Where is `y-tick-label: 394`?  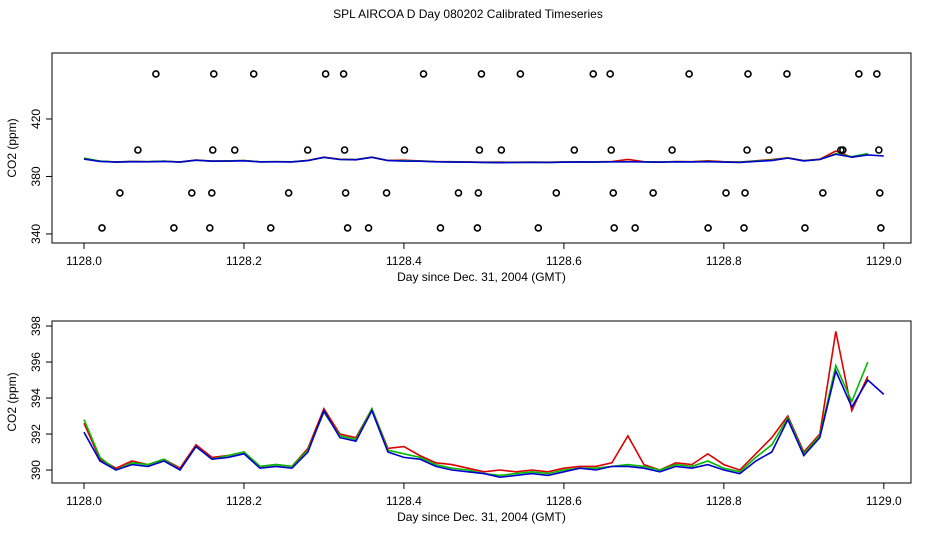 y-tick-label: 394 is located at coordinates (36, 398).